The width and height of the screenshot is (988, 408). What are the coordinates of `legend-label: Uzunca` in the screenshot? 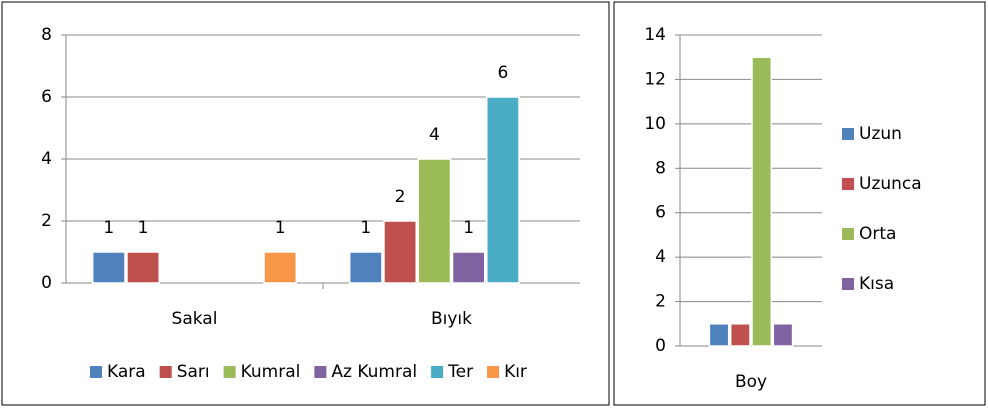 It's located at (890, 184).